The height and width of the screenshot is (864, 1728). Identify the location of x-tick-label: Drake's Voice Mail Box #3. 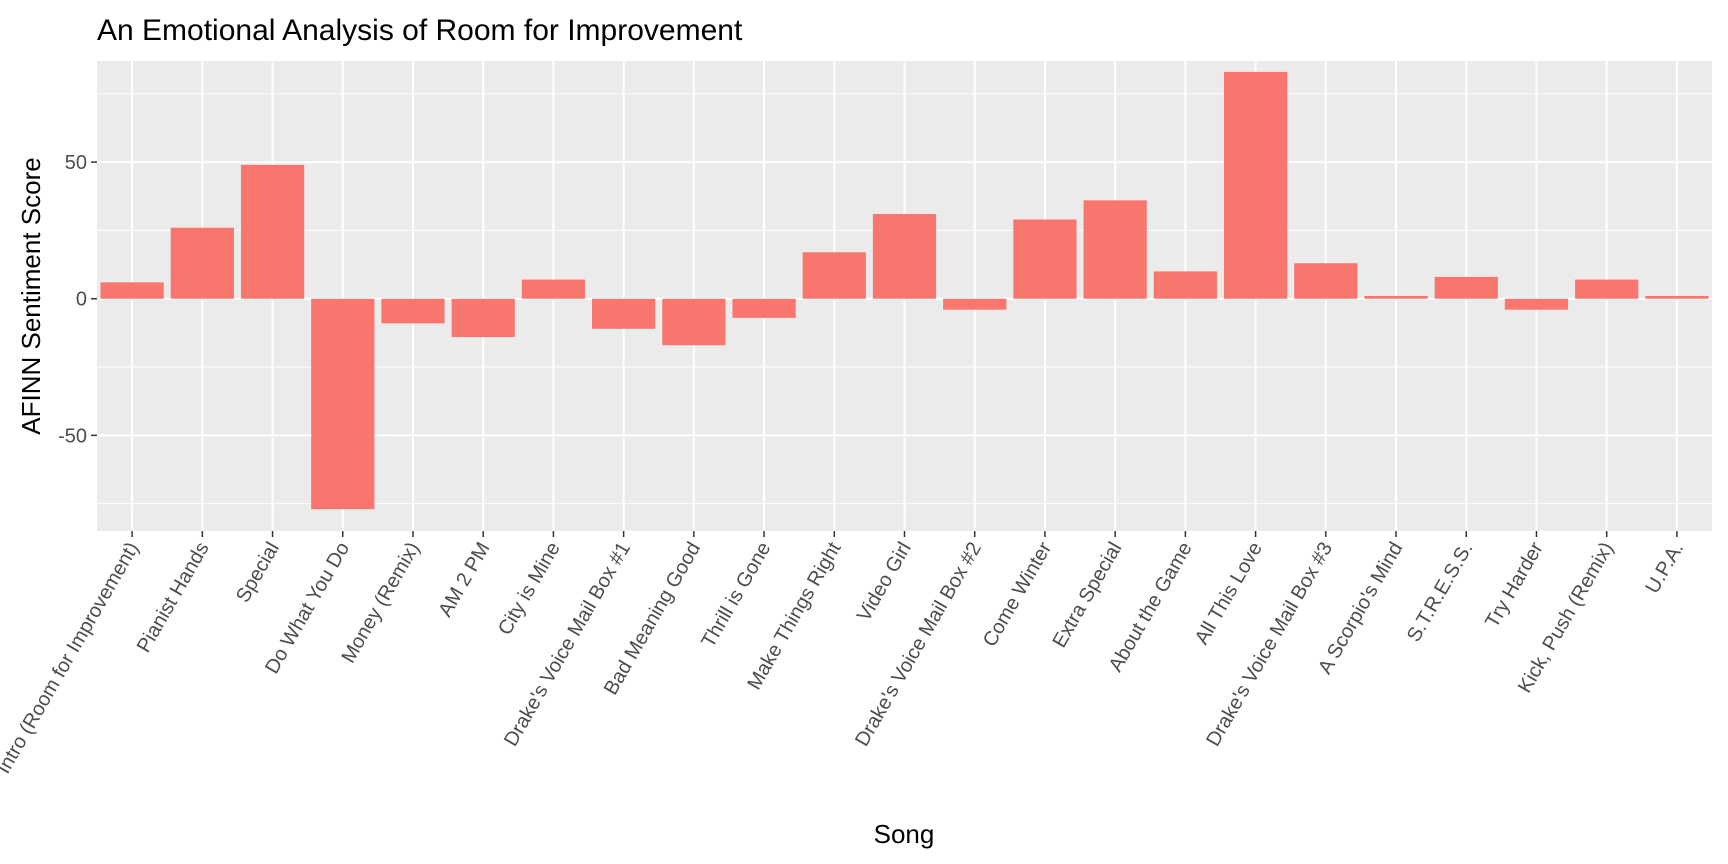
(1269, 645).